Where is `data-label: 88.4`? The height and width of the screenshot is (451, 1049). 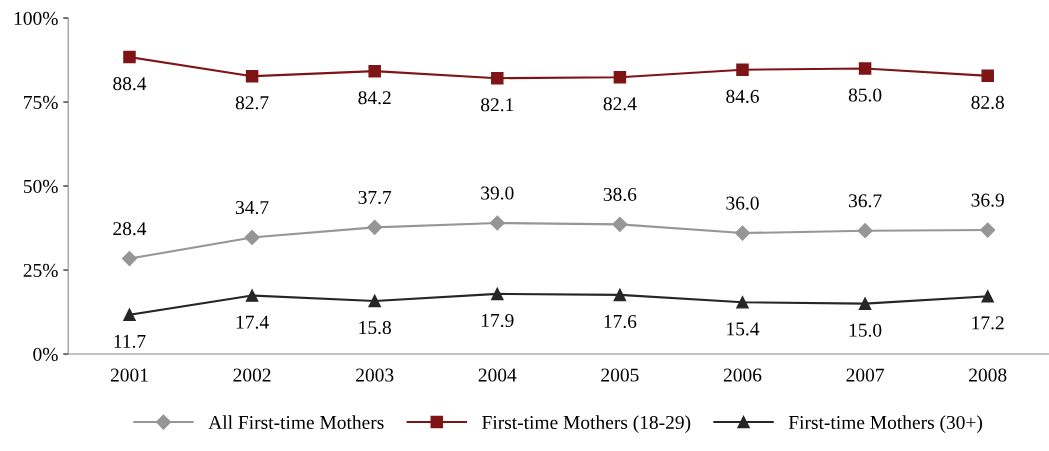 data-label: 88.4 is located at coordinates (130, 84).